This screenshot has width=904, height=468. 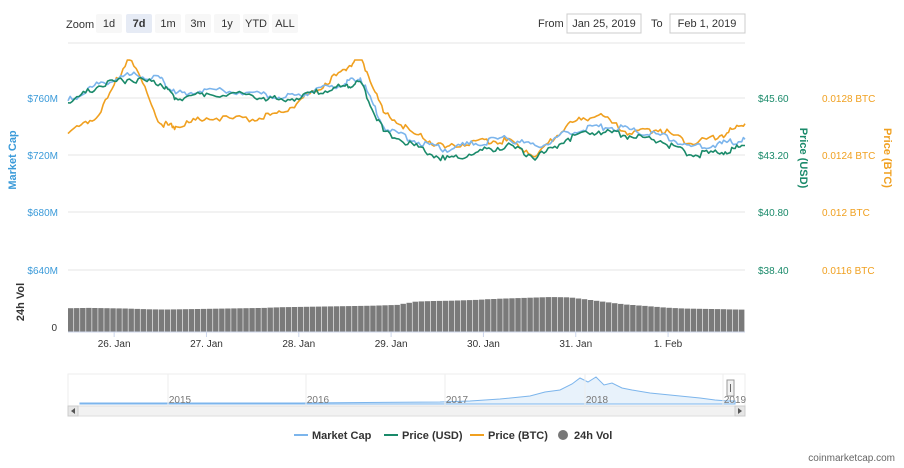 I want to click on credit-link: coinmarketcap.com, so click(x=851, y=458).